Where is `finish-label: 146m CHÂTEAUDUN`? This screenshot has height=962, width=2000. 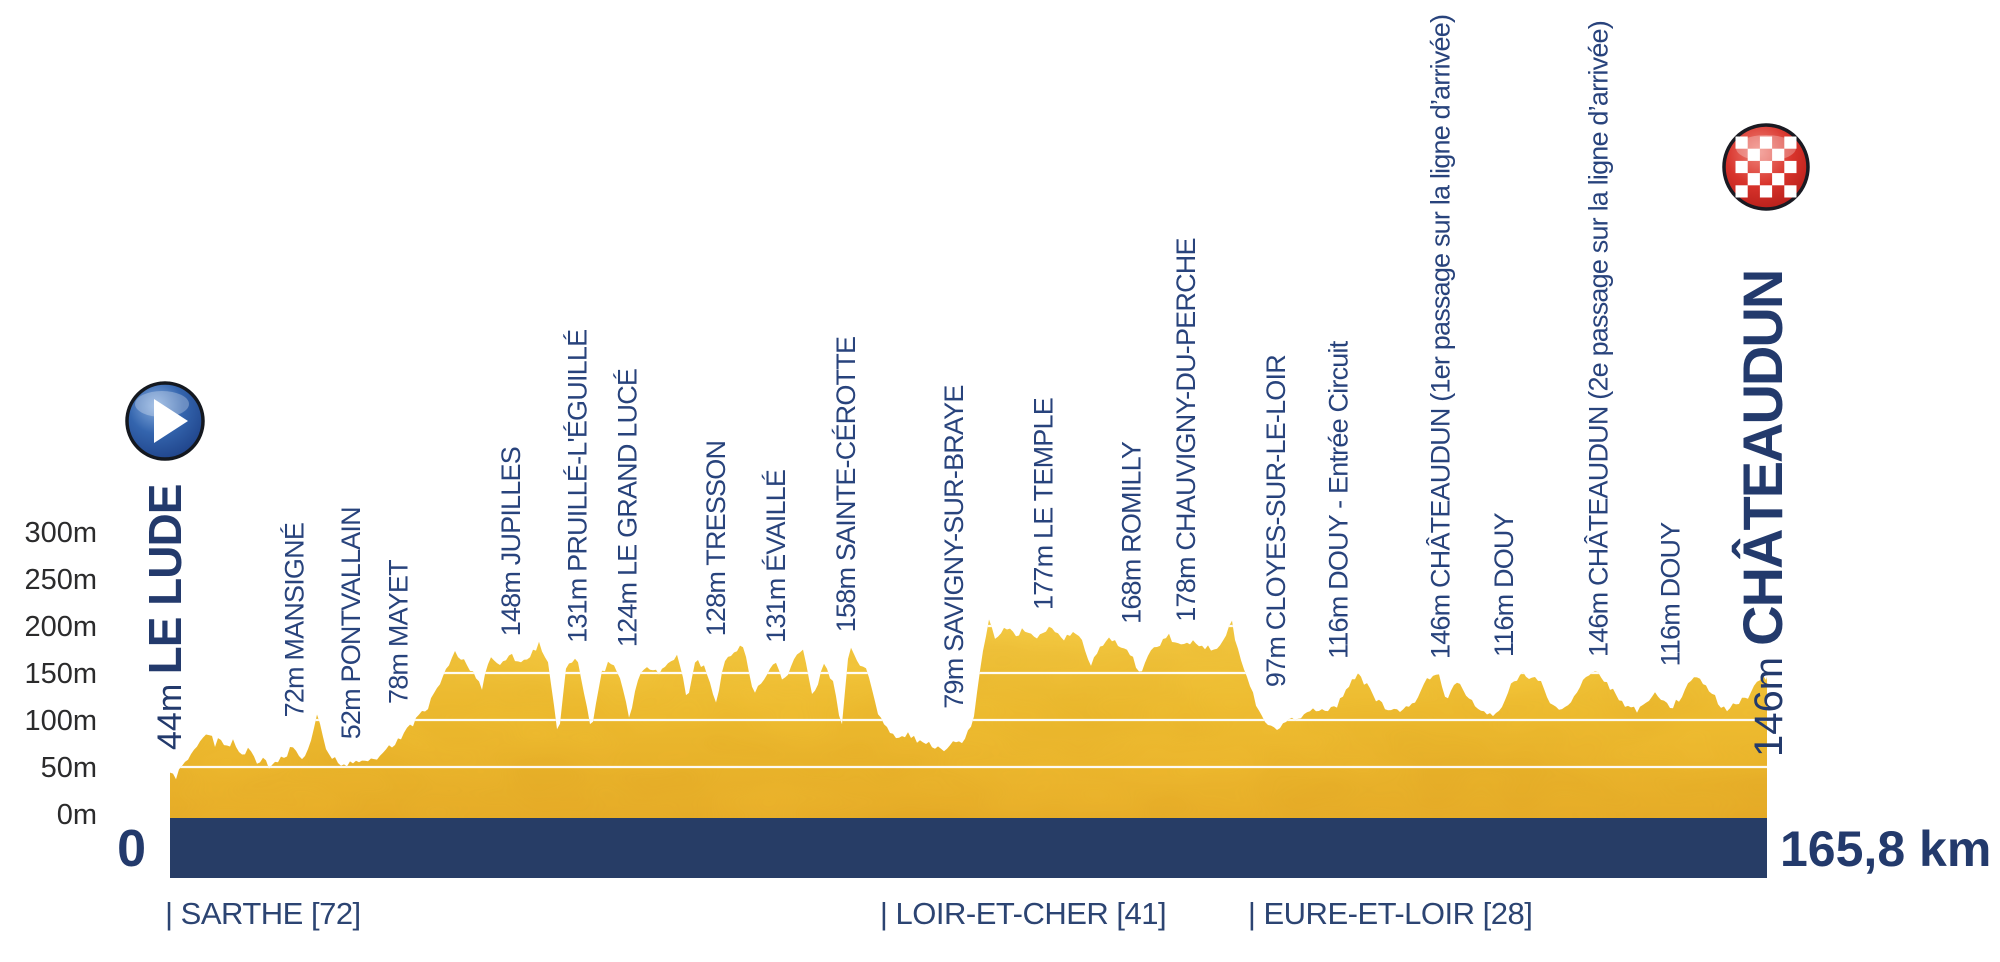 finish-label: 146m CHÂTEAUDUN is located at coordinates (1762, 514).